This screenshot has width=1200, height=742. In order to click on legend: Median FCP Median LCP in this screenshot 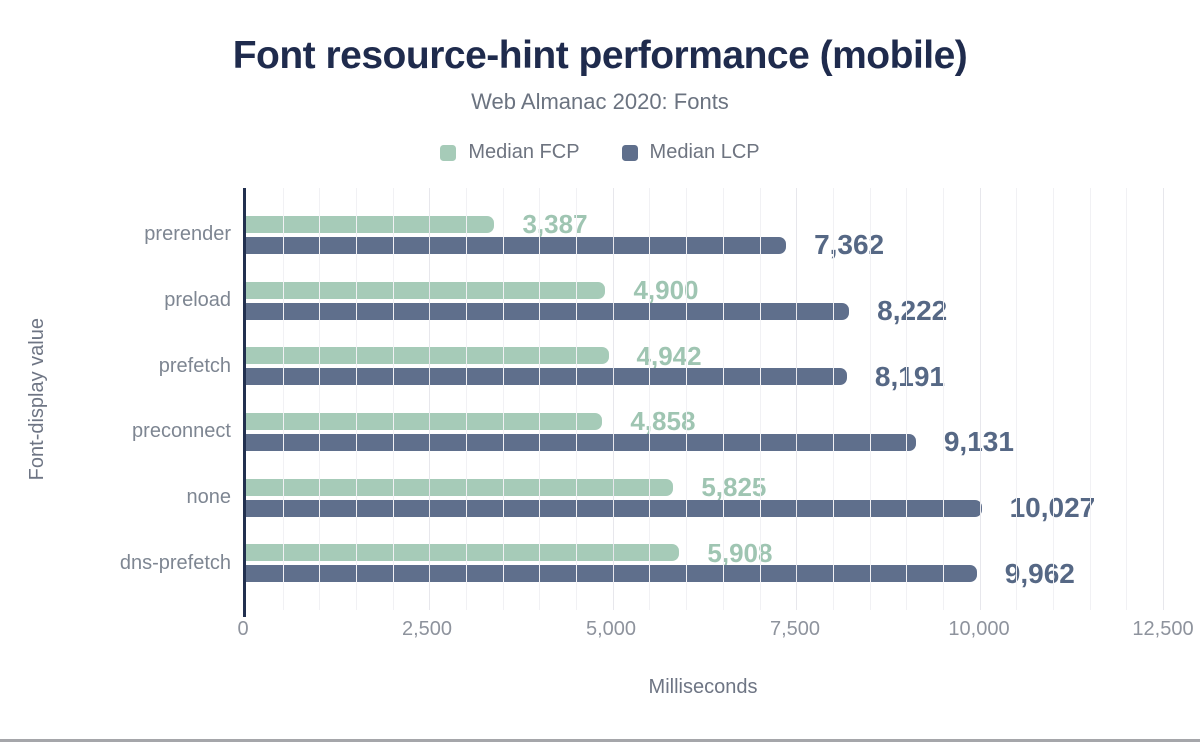, I will do `click(600, 152)`.